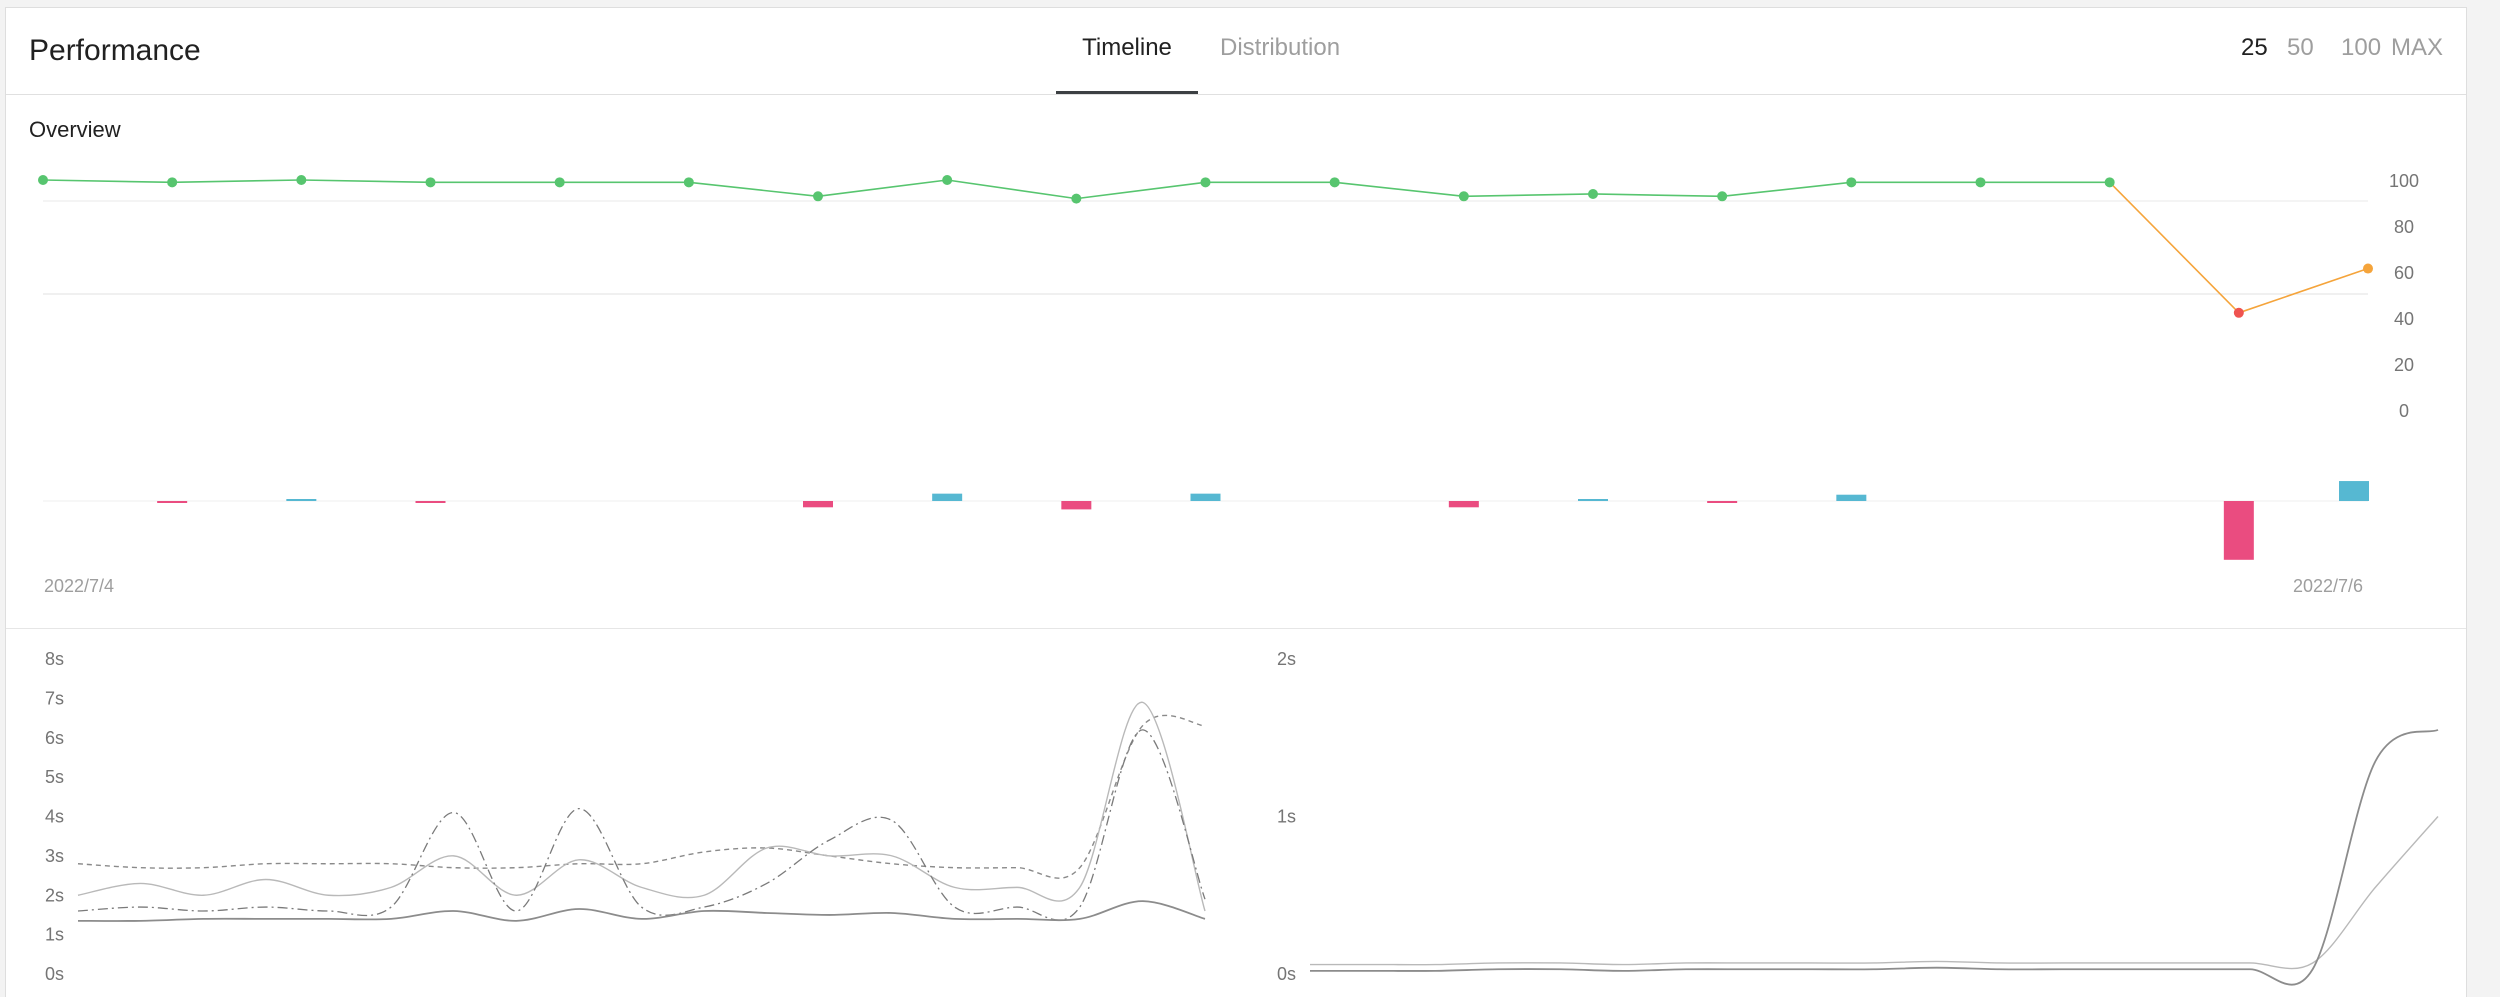 The height and width of the screenshot is (997, 2500). What do you see at coordinates (2254, 47) in the screenshot?
I see `range-25-button: 25` at bounding box center [2254, 47].